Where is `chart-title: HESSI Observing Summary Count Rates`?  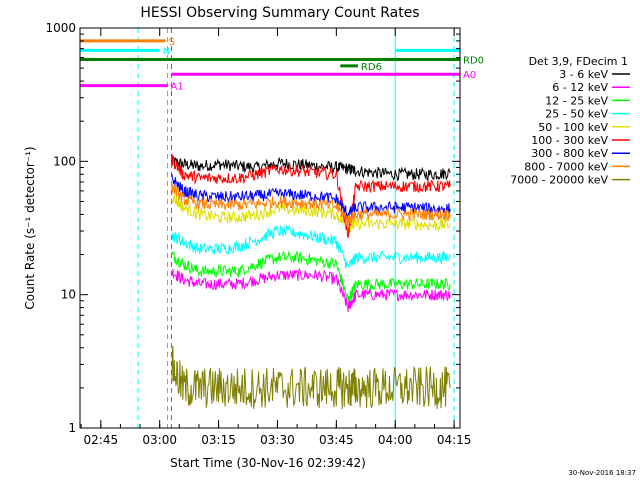 chart-title: HESSI Observing Summary Count Rates is located at coordinates (279, 13).